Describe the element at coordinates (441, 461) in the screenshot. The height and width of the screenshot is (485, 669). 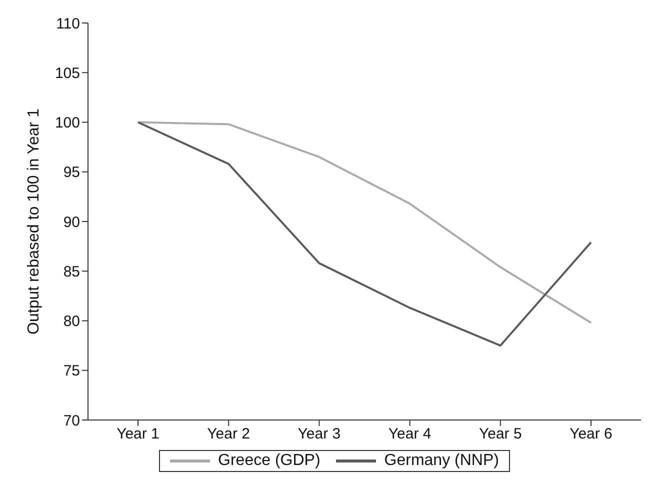
I see `legend-label: Germany (NNP)` at that location.